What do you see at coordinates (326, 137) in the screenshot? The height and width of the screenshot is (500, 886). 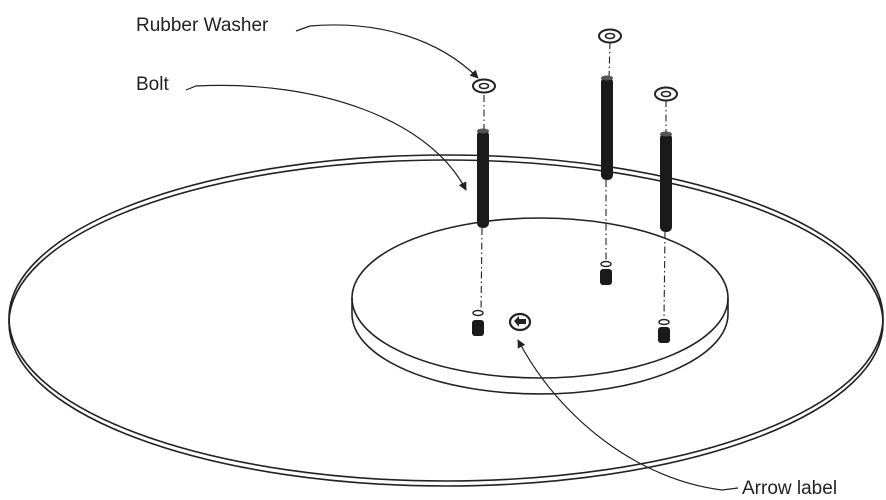 I see `leader-bolt` at bounding box center [326, 137].